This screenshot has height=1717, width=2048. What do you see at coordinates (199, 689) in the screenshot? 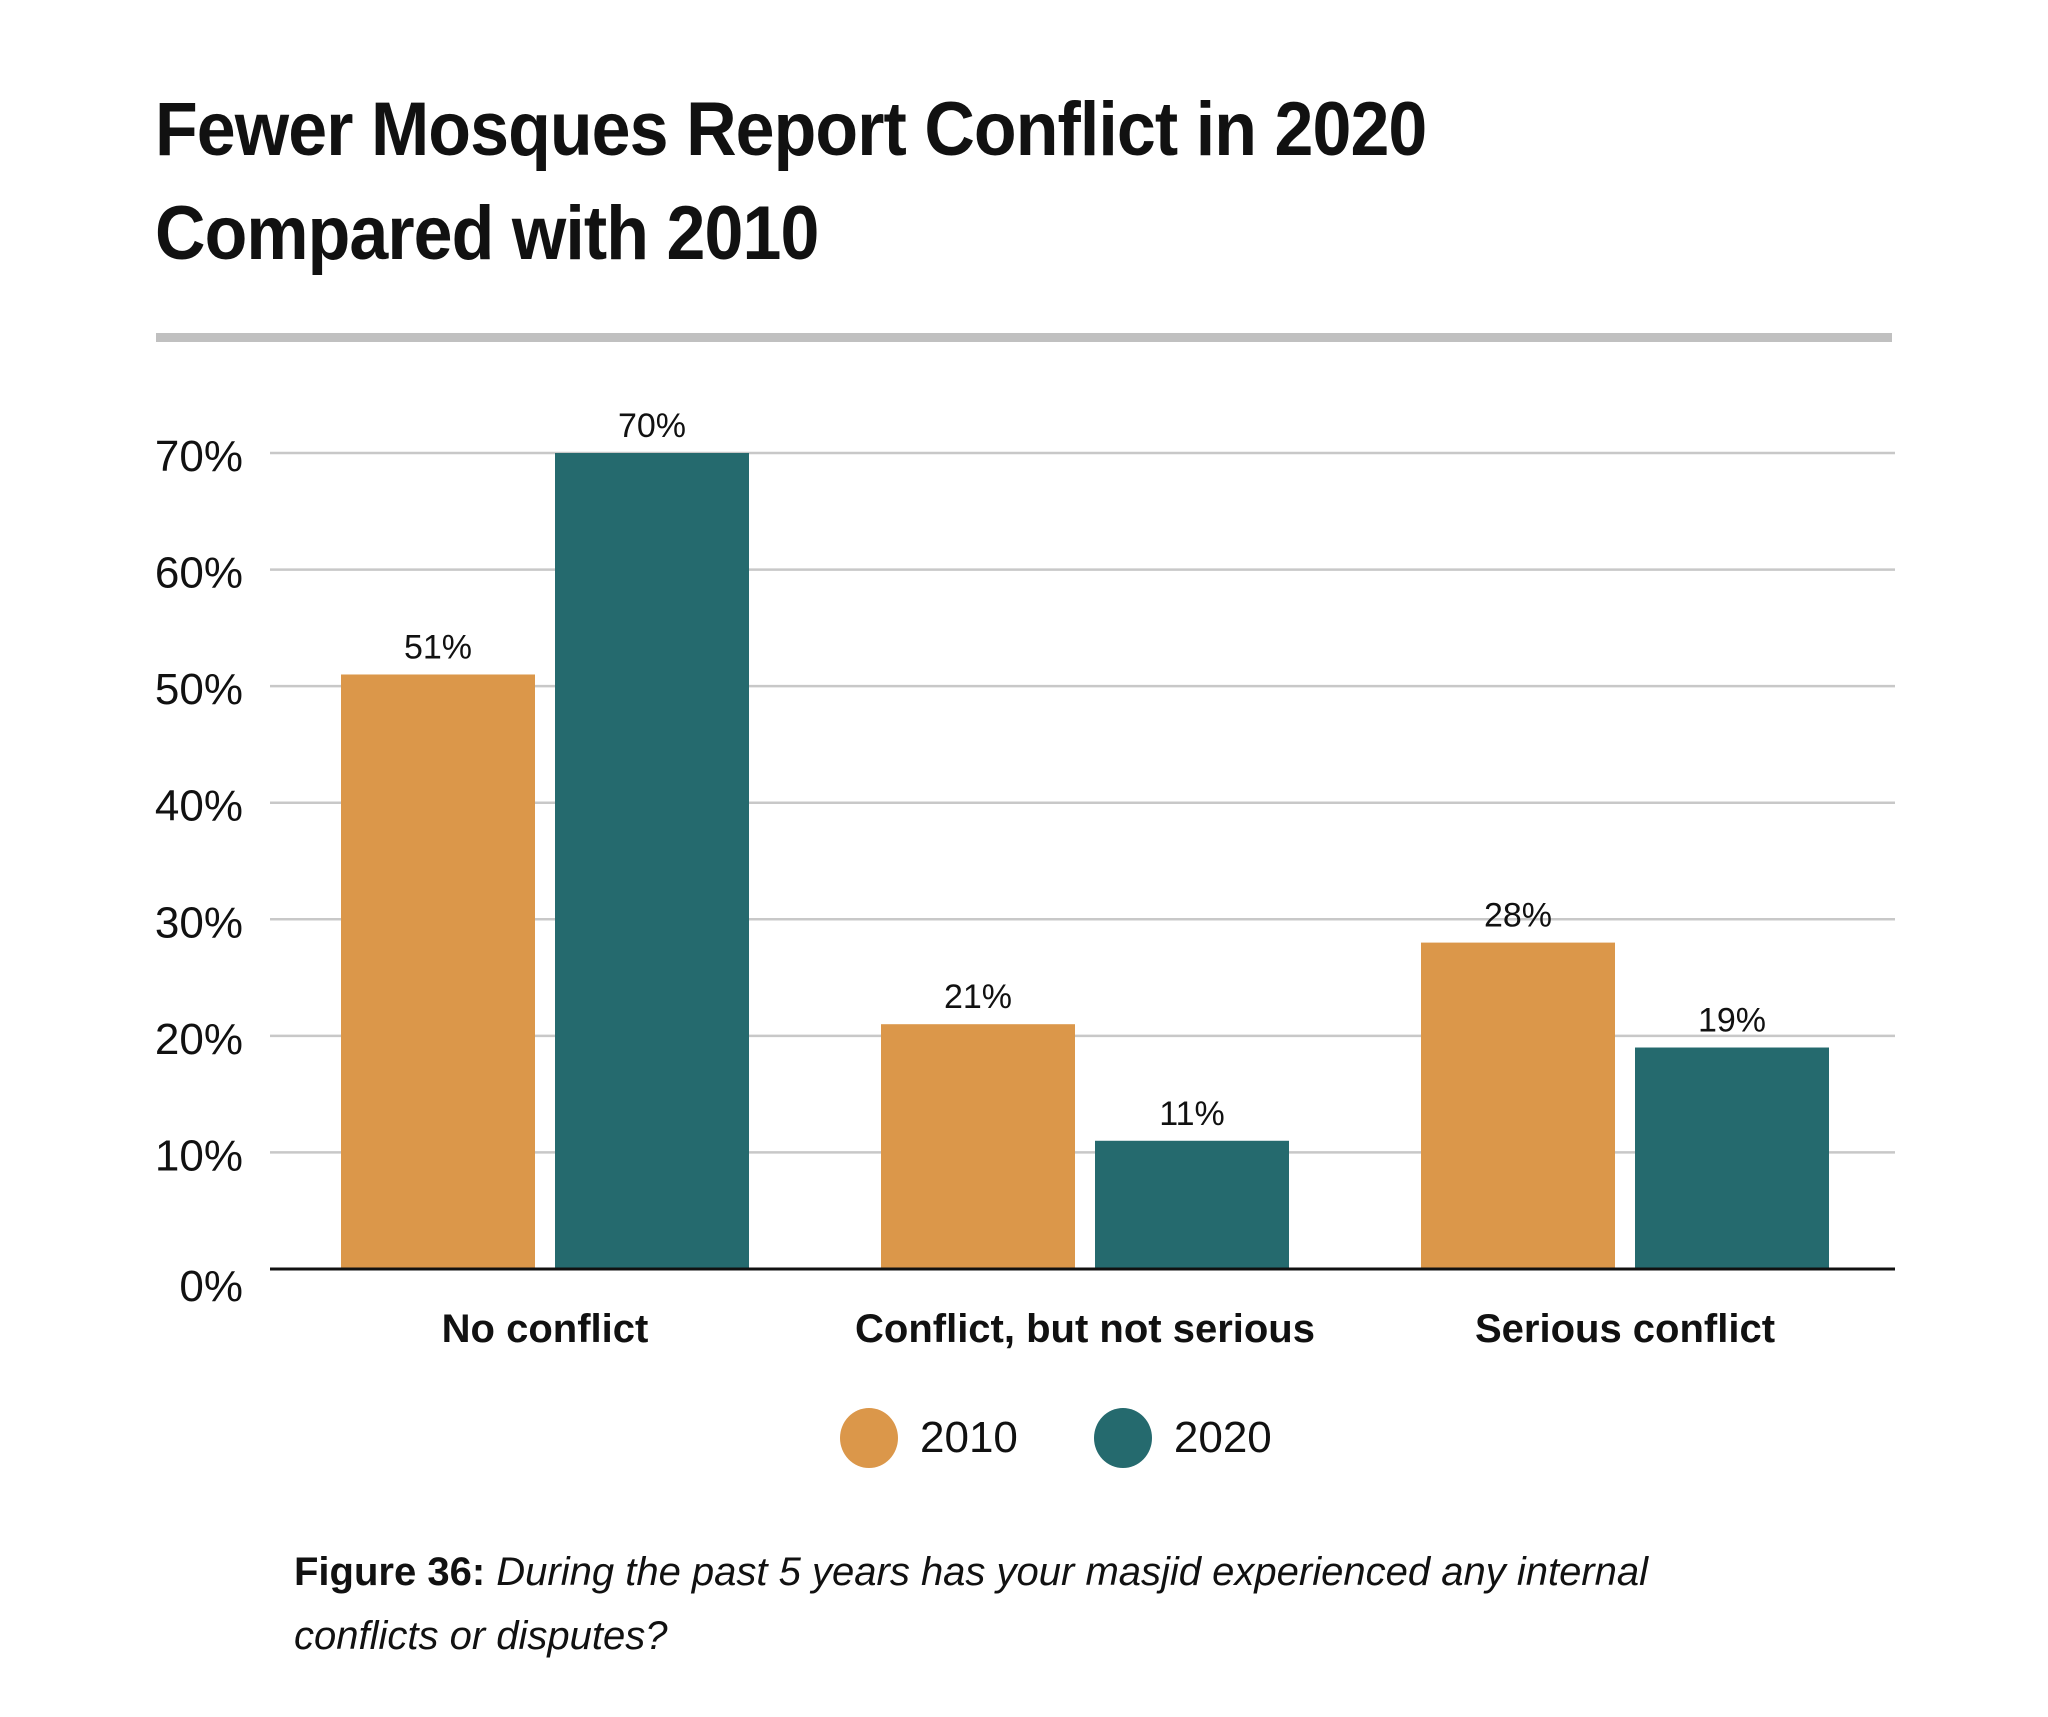
I see `y-tick-label: 50%` at bounding box center [199, 689].